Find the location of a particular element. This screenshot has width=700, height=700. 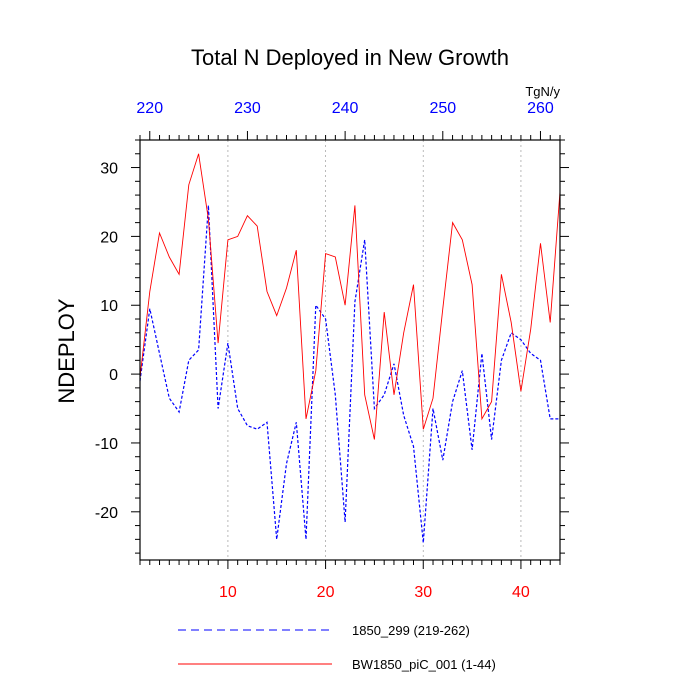

y-tick-label--20: -20 is located at coordinates (106, 513).